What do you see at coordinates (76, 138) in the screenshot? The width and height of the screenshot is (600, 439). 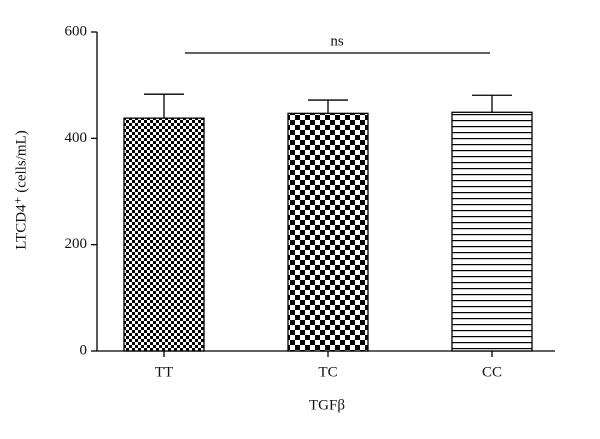 I see `y-tick-label: 400` at bounding box center [76, 138].